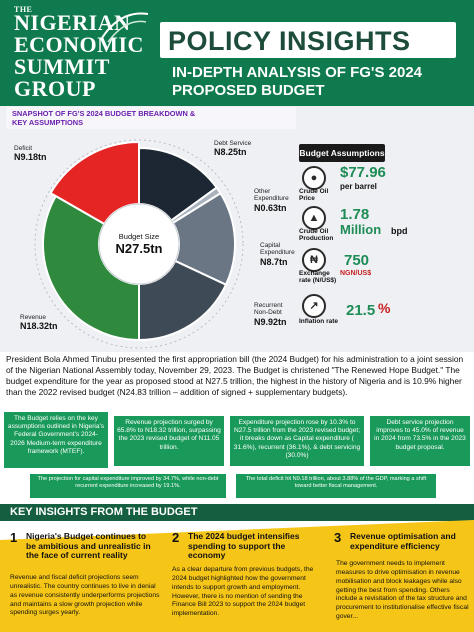 This screenshot has height=632, width=474. Describe the element at coordinates (270, 314) in the screenshot. I see `pie-label-recurrent-non-debt: Recurrent Non-Debt N9.92tn` at that location.